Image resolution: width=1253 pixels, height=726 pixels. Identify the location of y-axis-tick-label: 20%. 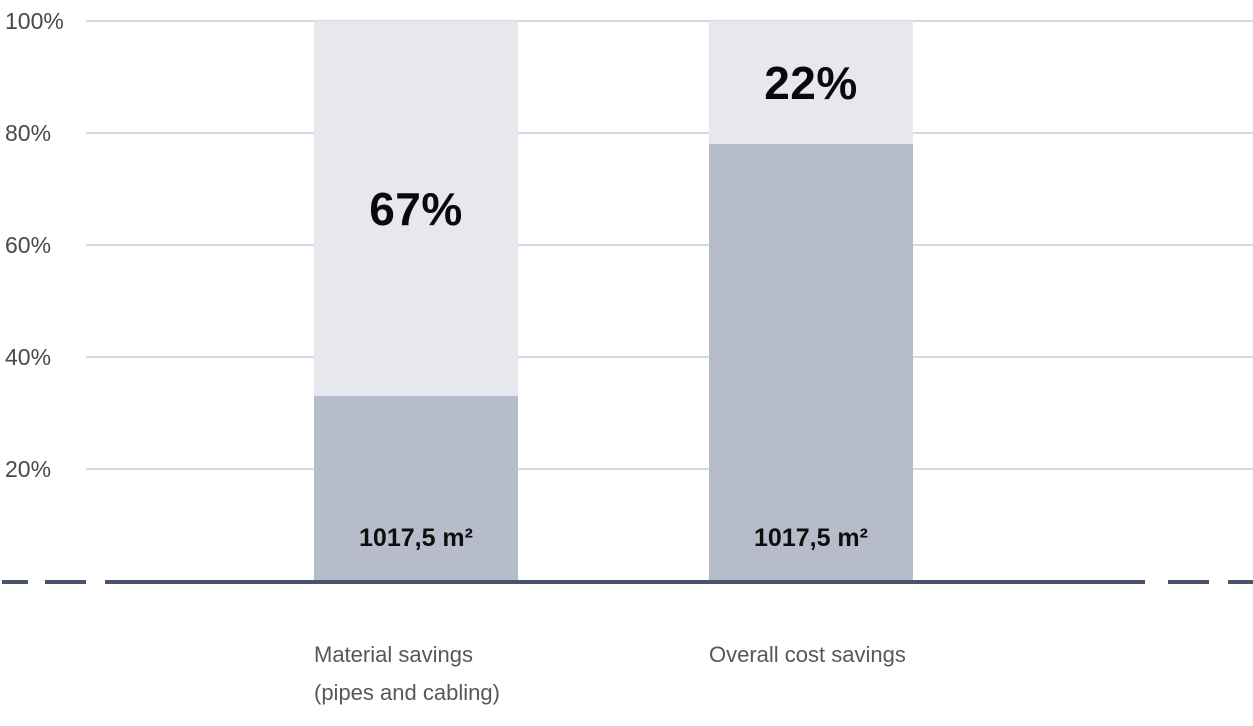
(28, 469).